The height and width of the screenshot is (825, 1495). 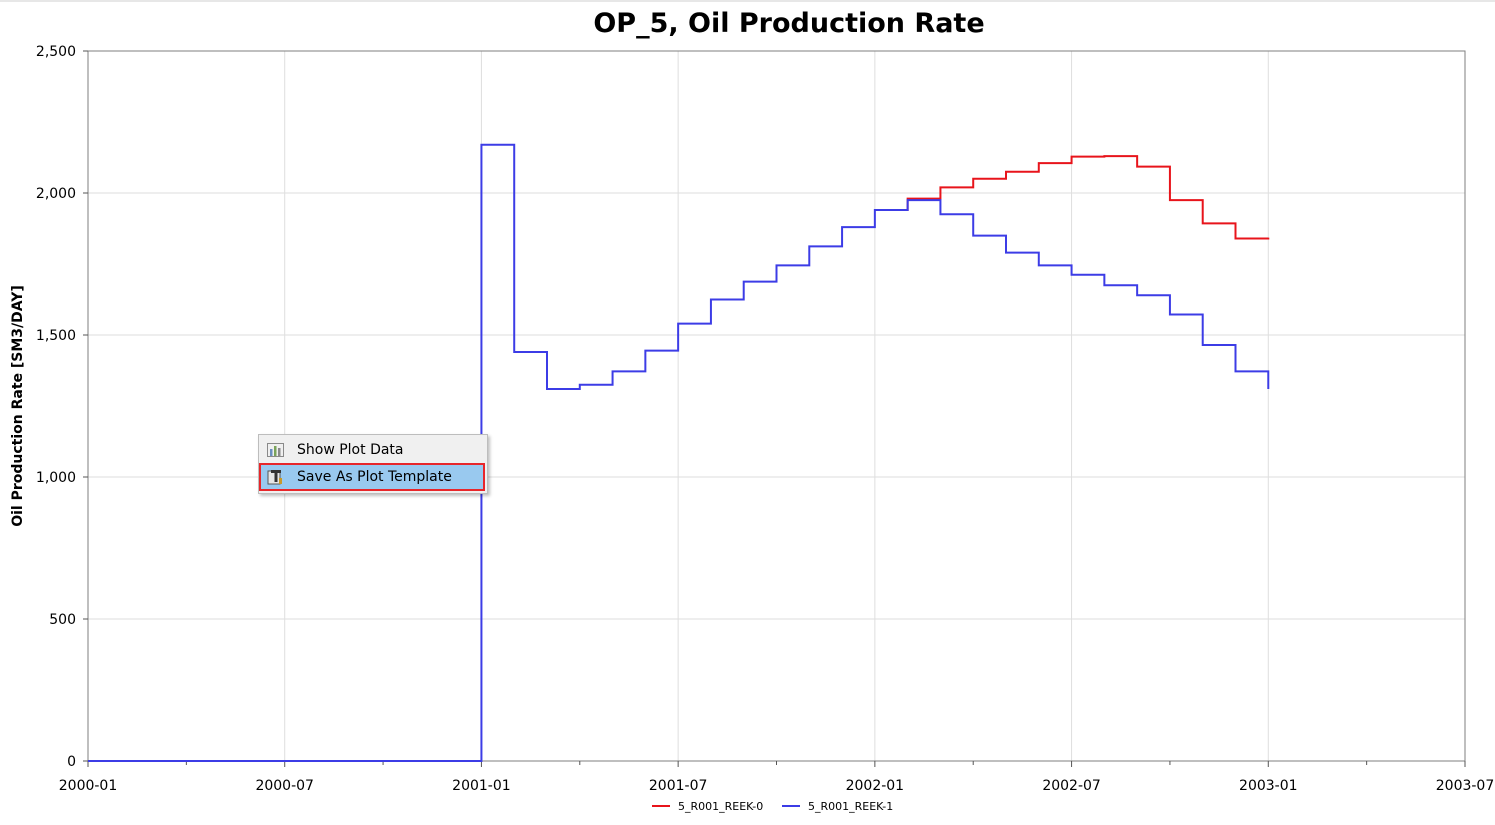 I want to click on bar-chart-icon, so click(x=275, y=450).